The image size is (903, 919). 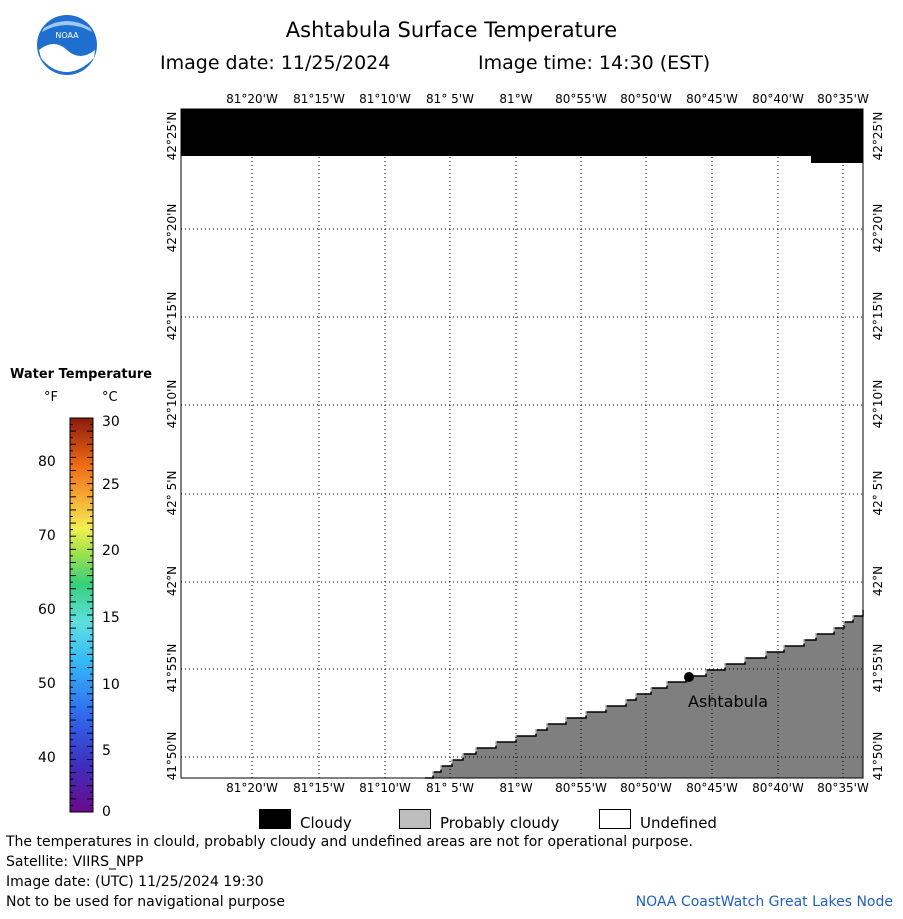 I want to click on color-scale, so click(x=81, y=615).